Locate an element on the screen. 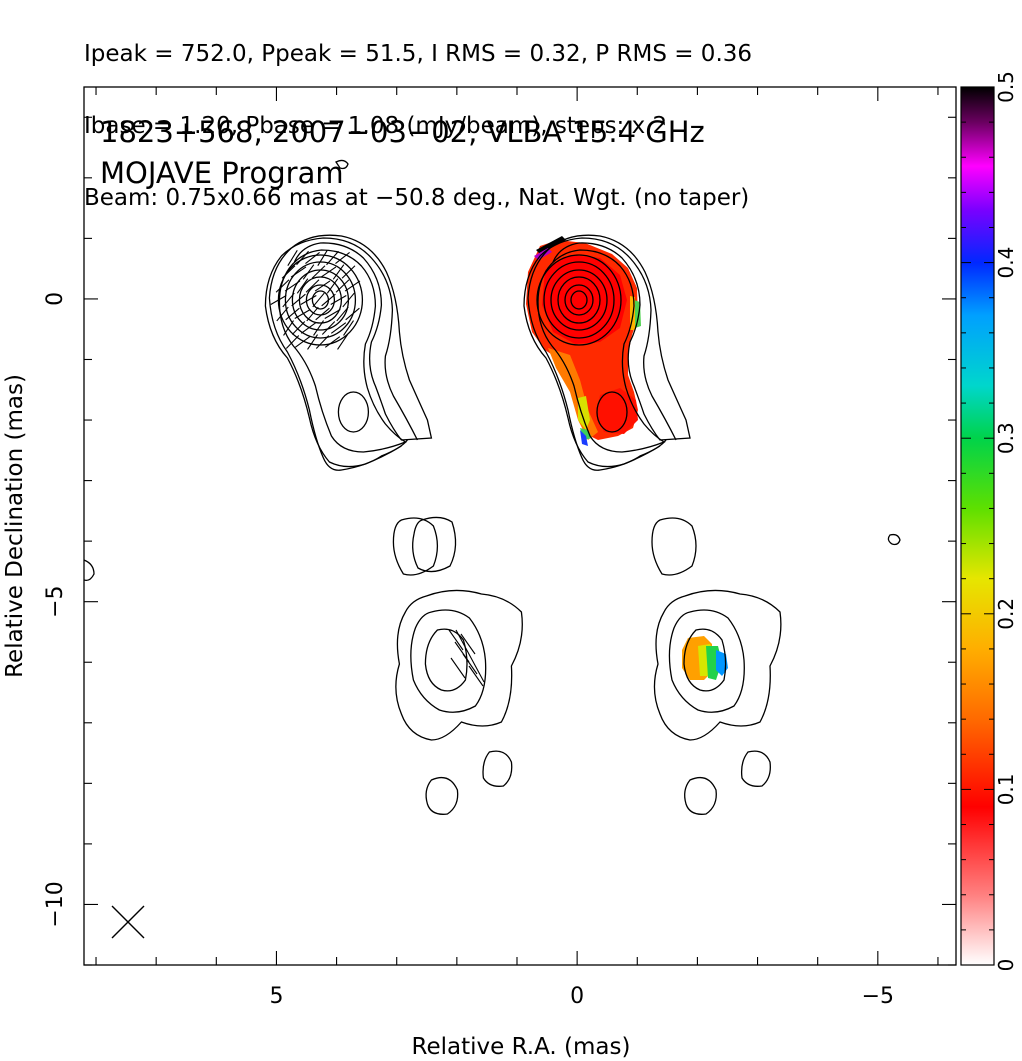 This screenshot has width=1022, height=1061. pol-jet-yellow-edge is located at coordinates (584, 413).